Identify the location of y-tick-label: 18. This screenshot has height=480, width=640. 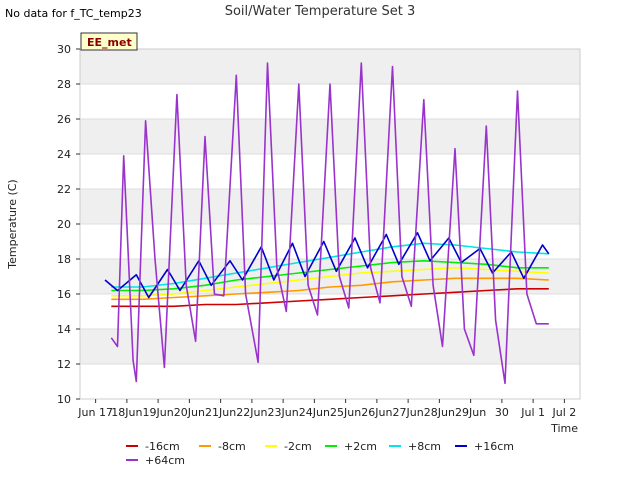
(64, 259).